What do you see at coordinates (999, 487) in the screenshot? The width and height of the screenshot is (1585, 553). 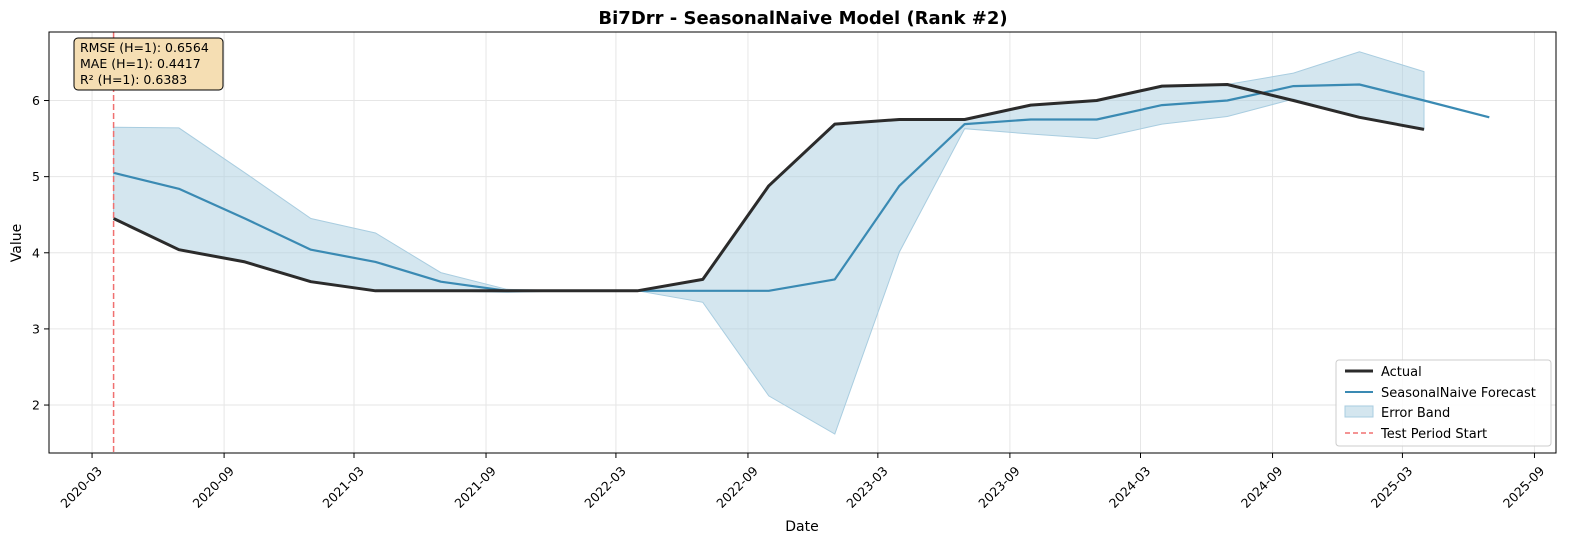 I see `x-tick-label: 2023-09` at bounding box center [999, 487].